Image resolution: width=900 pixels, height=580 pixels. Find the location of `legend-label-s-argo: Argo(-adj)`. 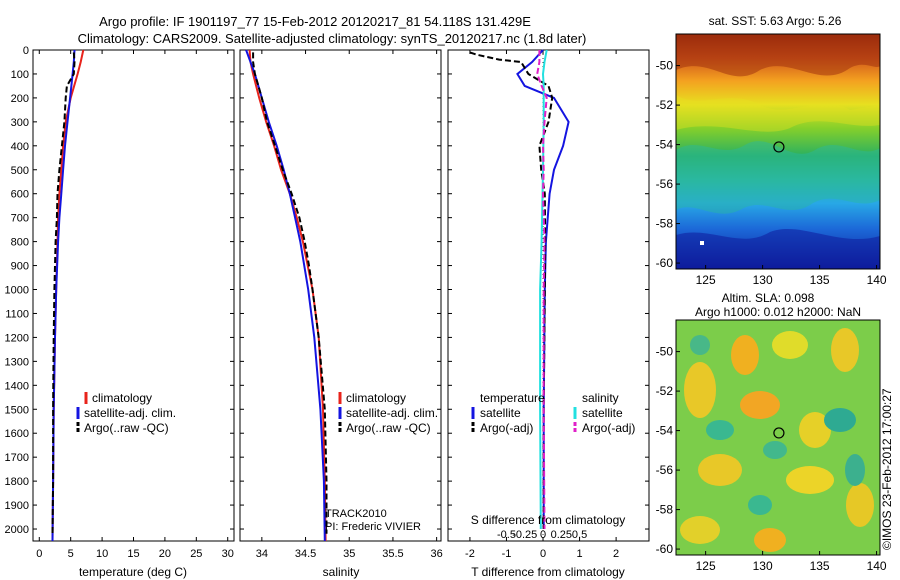

legend-label-s-argo: Argo(-adj) is located at coordinates (608, 428).